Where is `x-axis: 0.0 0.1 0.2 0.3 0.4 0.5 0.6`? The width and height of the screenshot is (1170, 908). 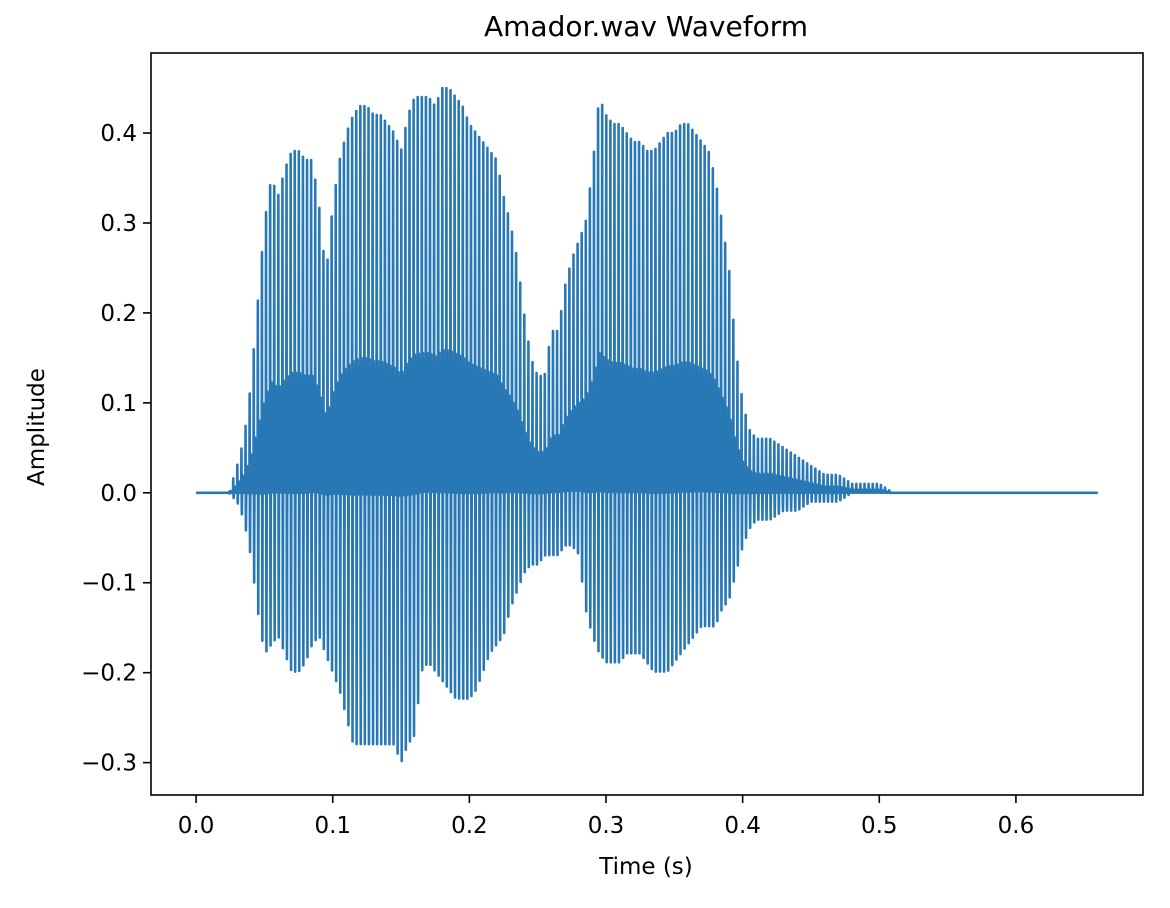 x-axis: 0.0 0.1 0.2 0.3 0.4 0.5 0.6 is located at coordinates (606, 817).